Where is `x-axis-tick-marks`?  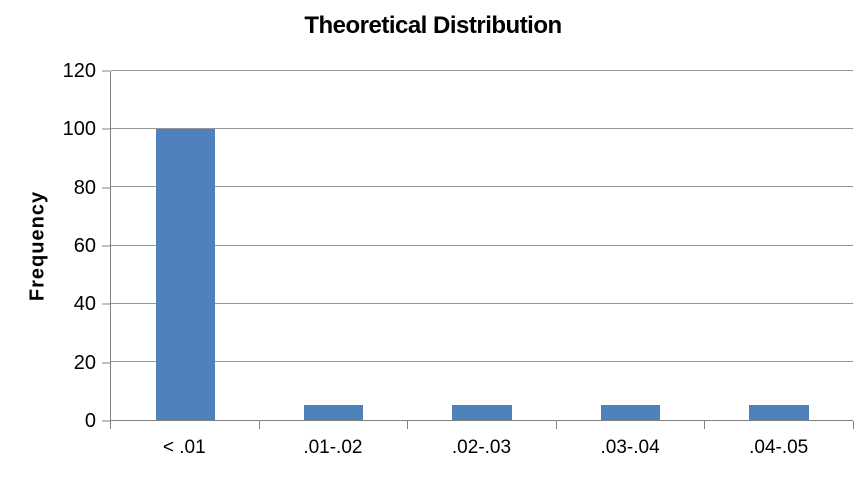
x-axis-tick-marks is located at coordinates (482, 425).